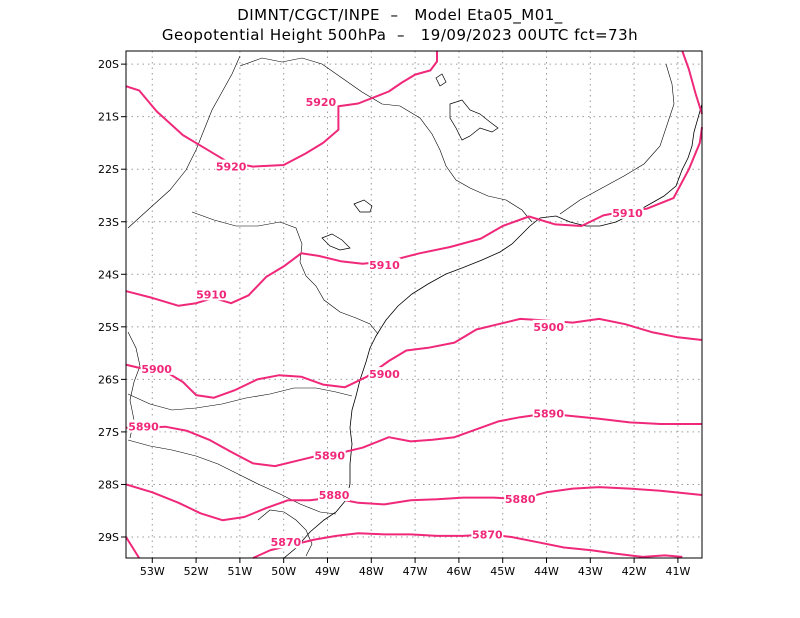  Describe the element at coordinates (108, 484) in the screenshot. I see `y-tick-label: 28S` at that location.